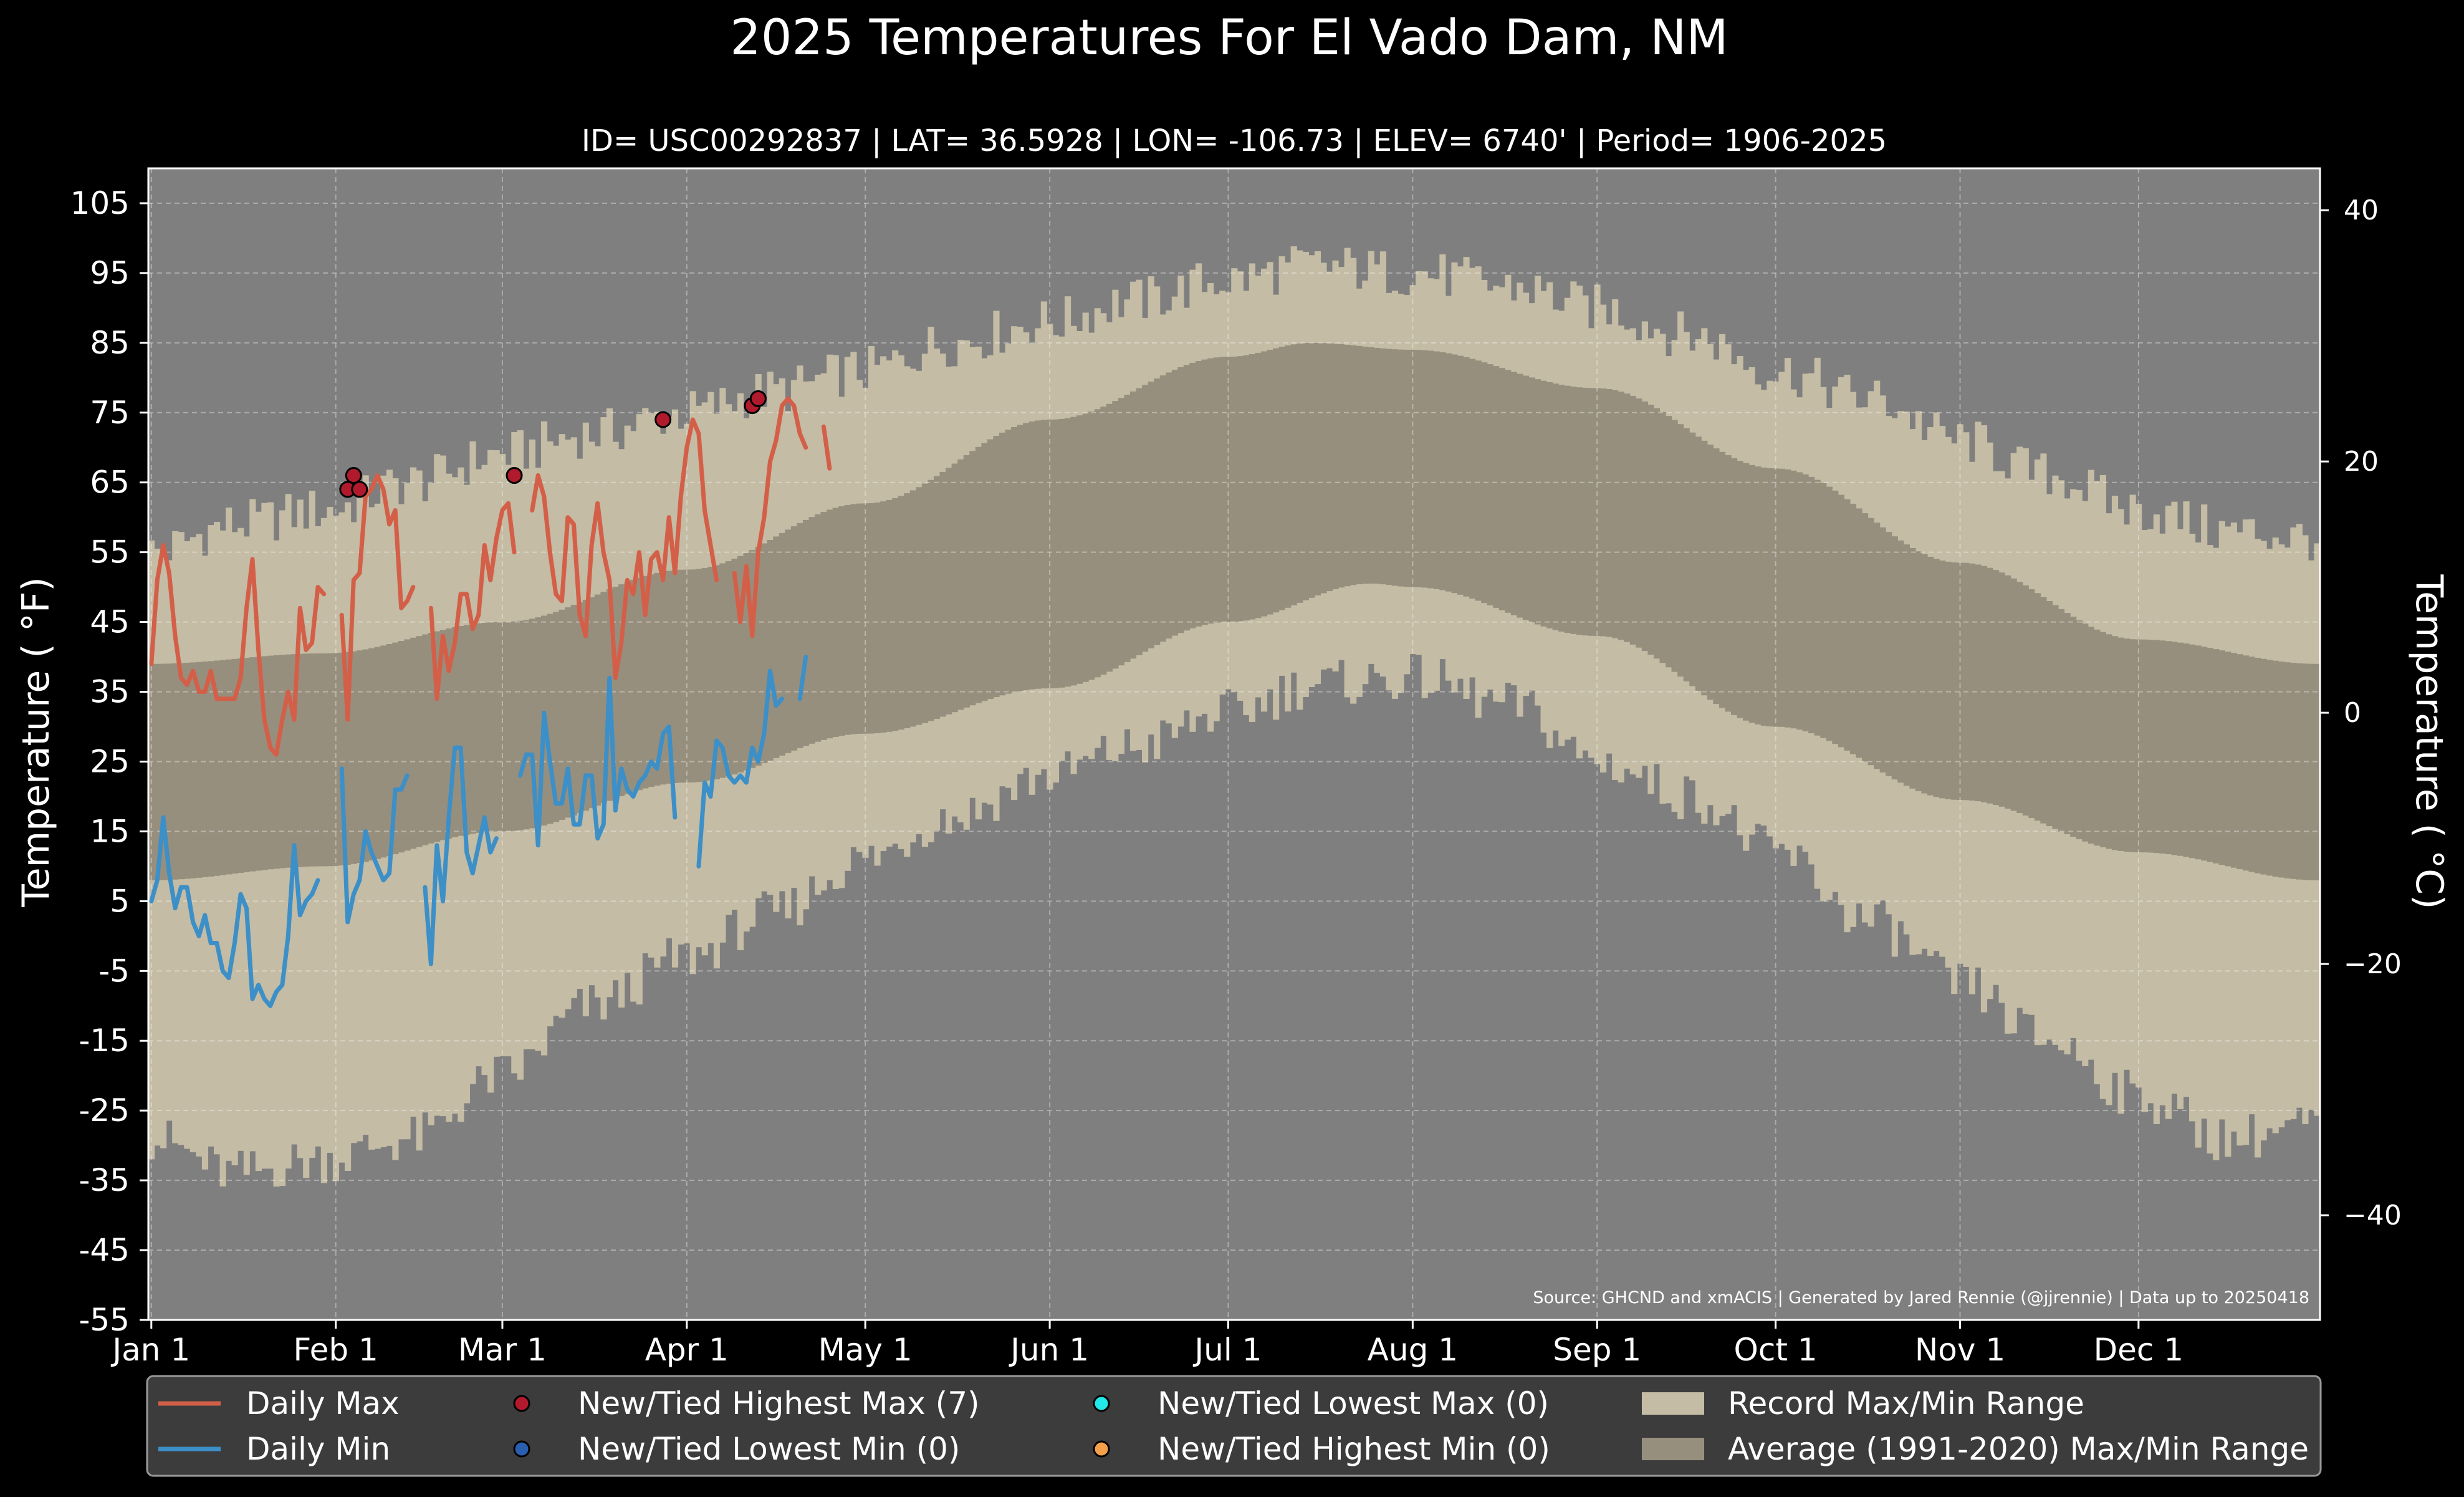 The height and width of the screenshot is (1497, 2464). I want to click on x-tick-label: Mar 1, so click(502, 1350).